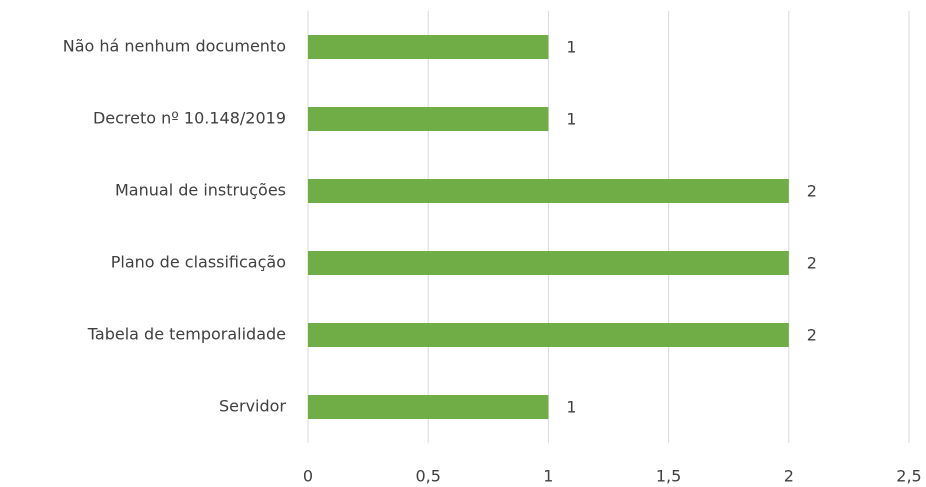  Describe the element at coordinates (789, 476) in the screenshot. I see `x-tick-label: 2` at that location.